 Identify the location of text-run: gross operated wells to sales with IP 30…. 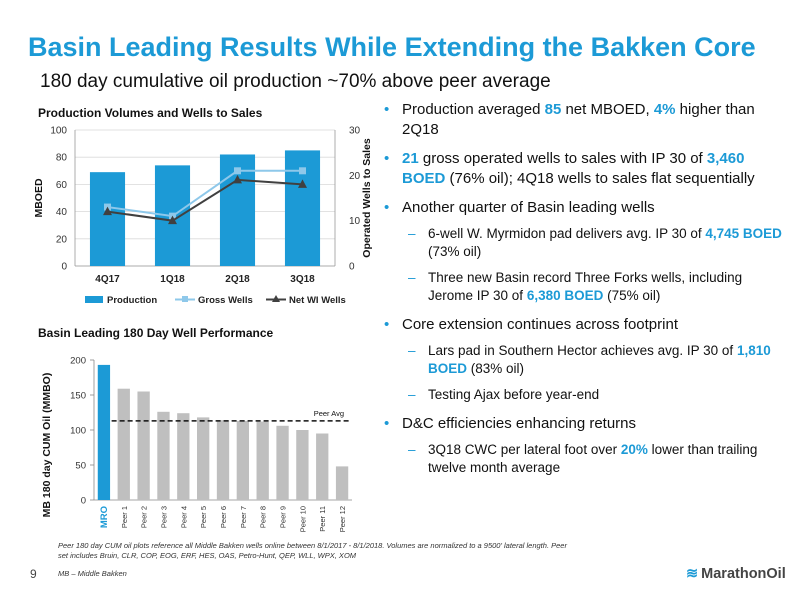
(562, 158).